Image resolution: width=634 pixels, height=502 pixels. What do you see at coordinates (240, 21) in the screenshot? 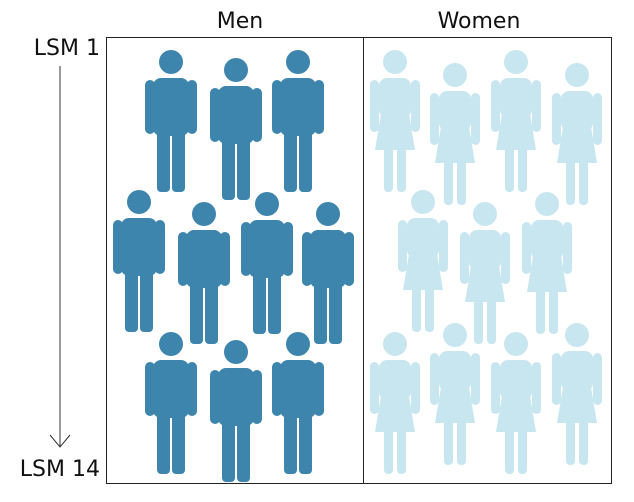
I see `men-header: Men` at bounding box center [240, 21].